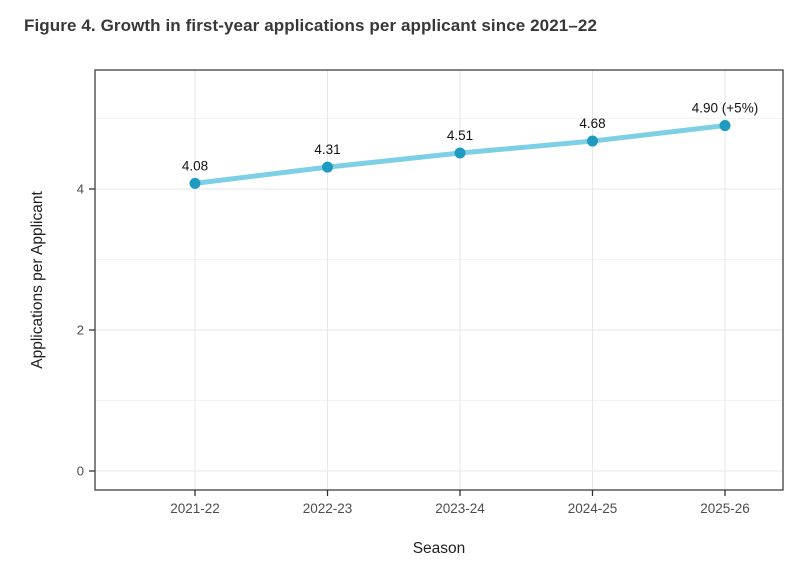 The height and width of the screenshot is (576, 801). Describe the element at coordinates (195, 508) in the screenshot. I see `x-tick-label: 2021-22` at that location.